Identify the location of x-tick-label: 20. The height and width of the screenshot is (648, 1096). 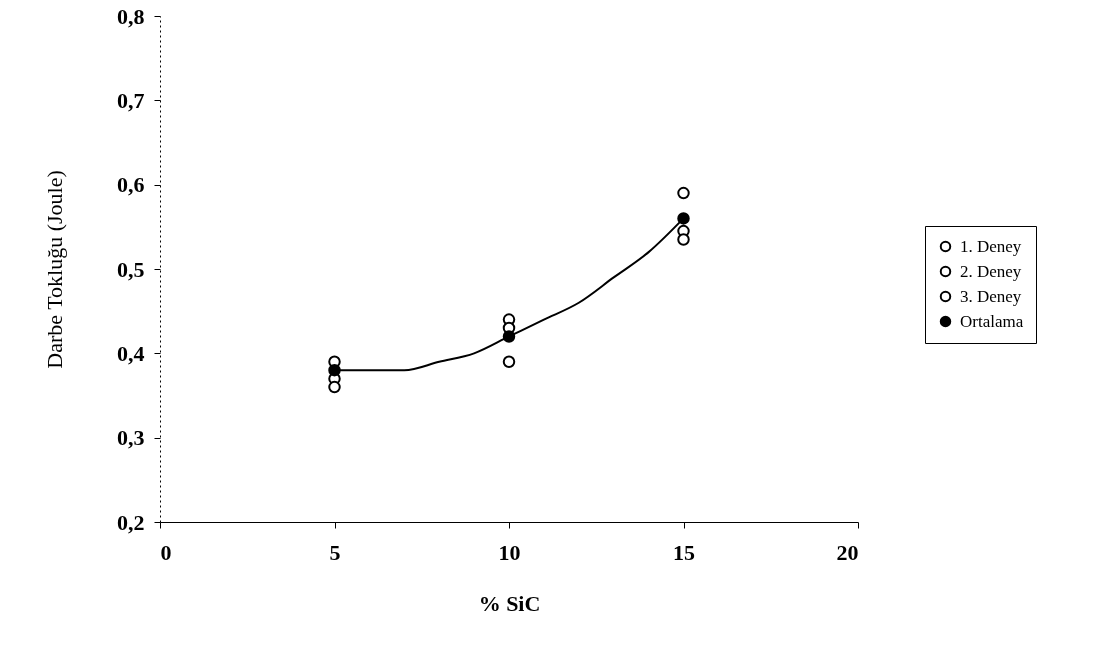
(847, 552).